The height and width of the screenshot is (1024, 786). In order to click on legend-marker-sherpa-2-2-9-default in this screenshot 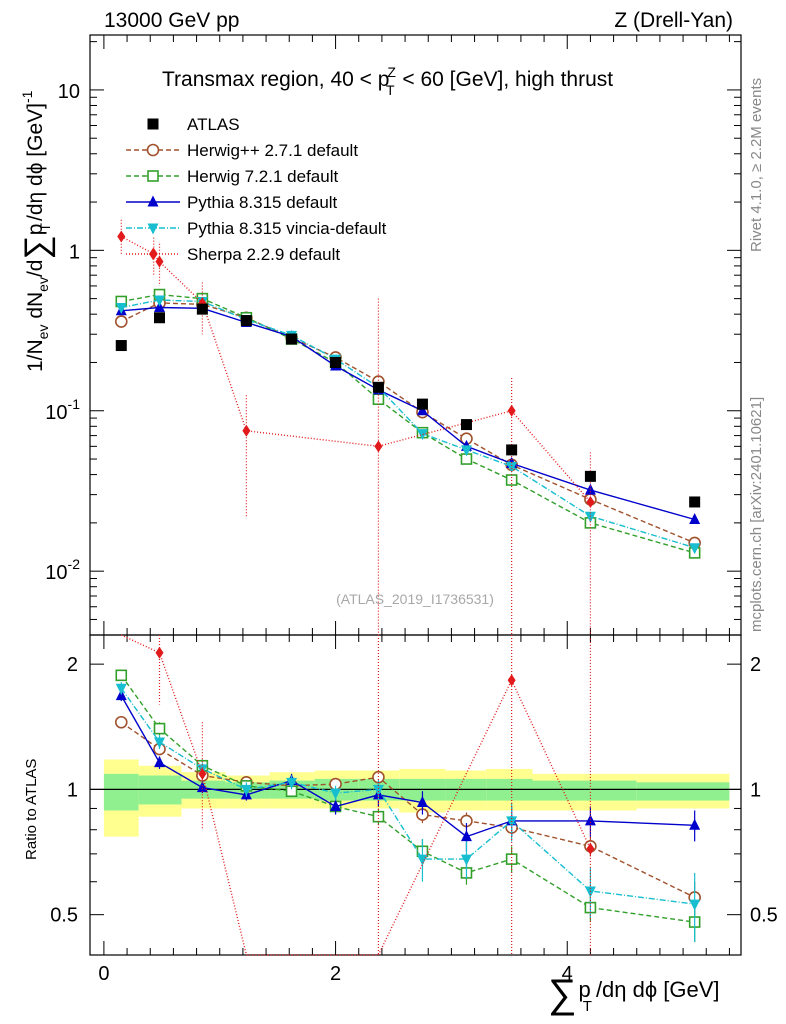, I will do `click(153, 254)`.